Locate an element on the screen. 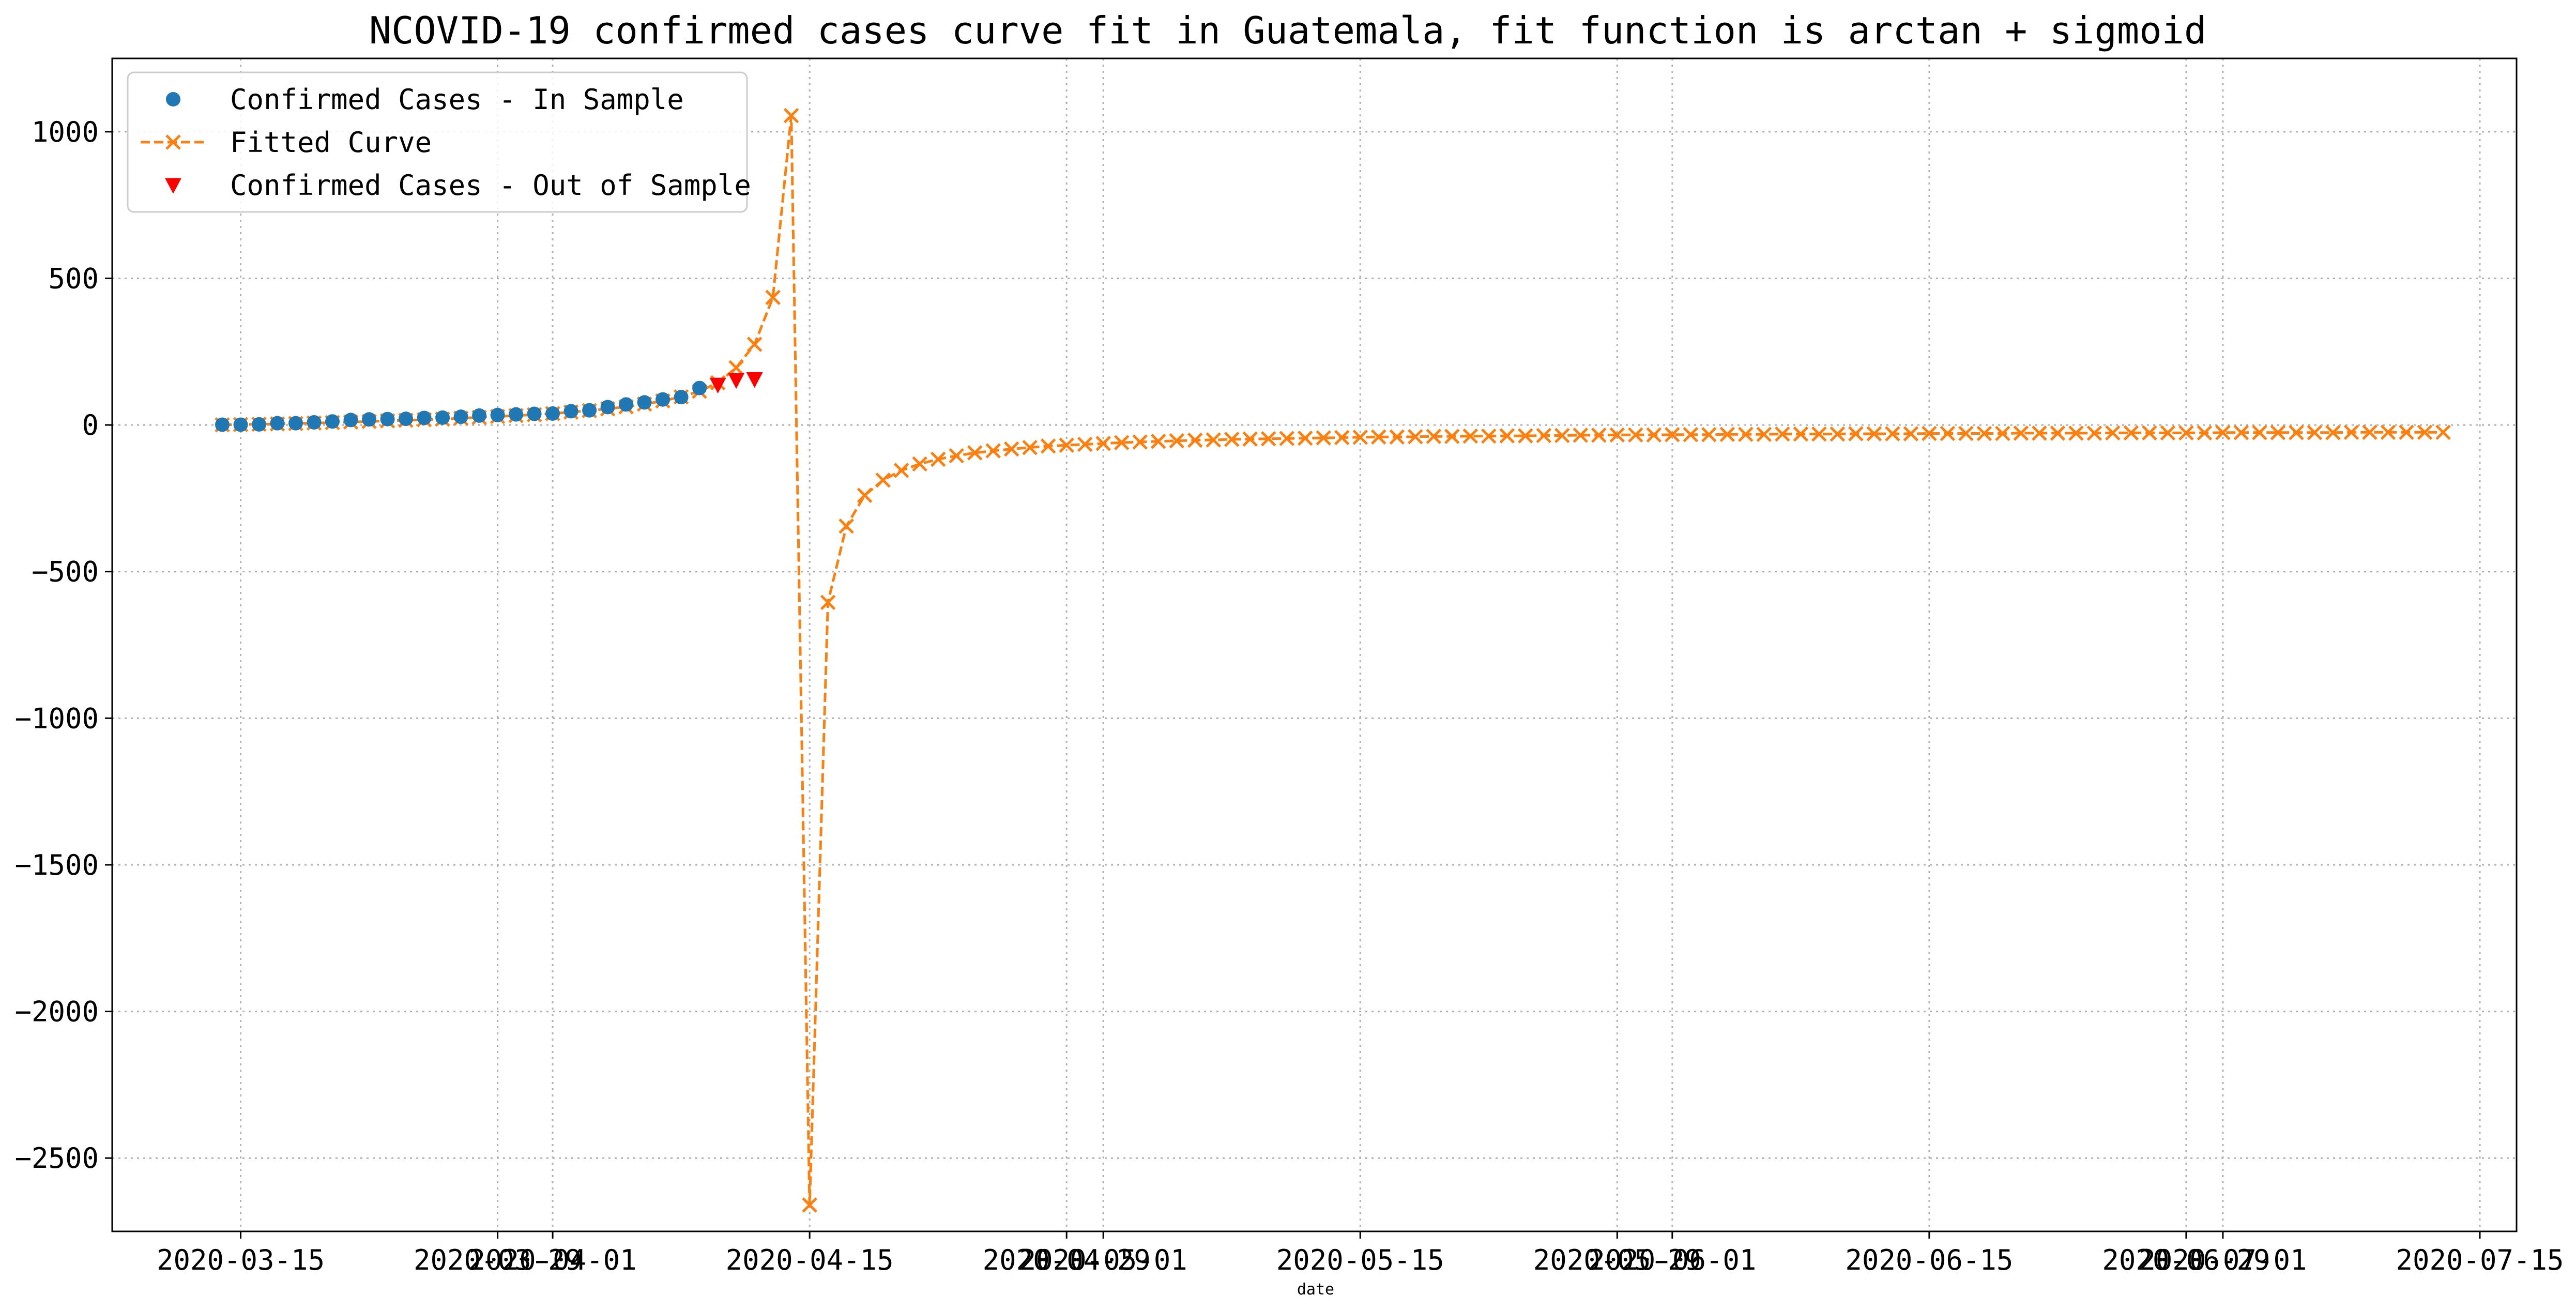 This screenshot has height=1311, width=2576. y-tick-label: 500 is located at coordinates (73, 278).